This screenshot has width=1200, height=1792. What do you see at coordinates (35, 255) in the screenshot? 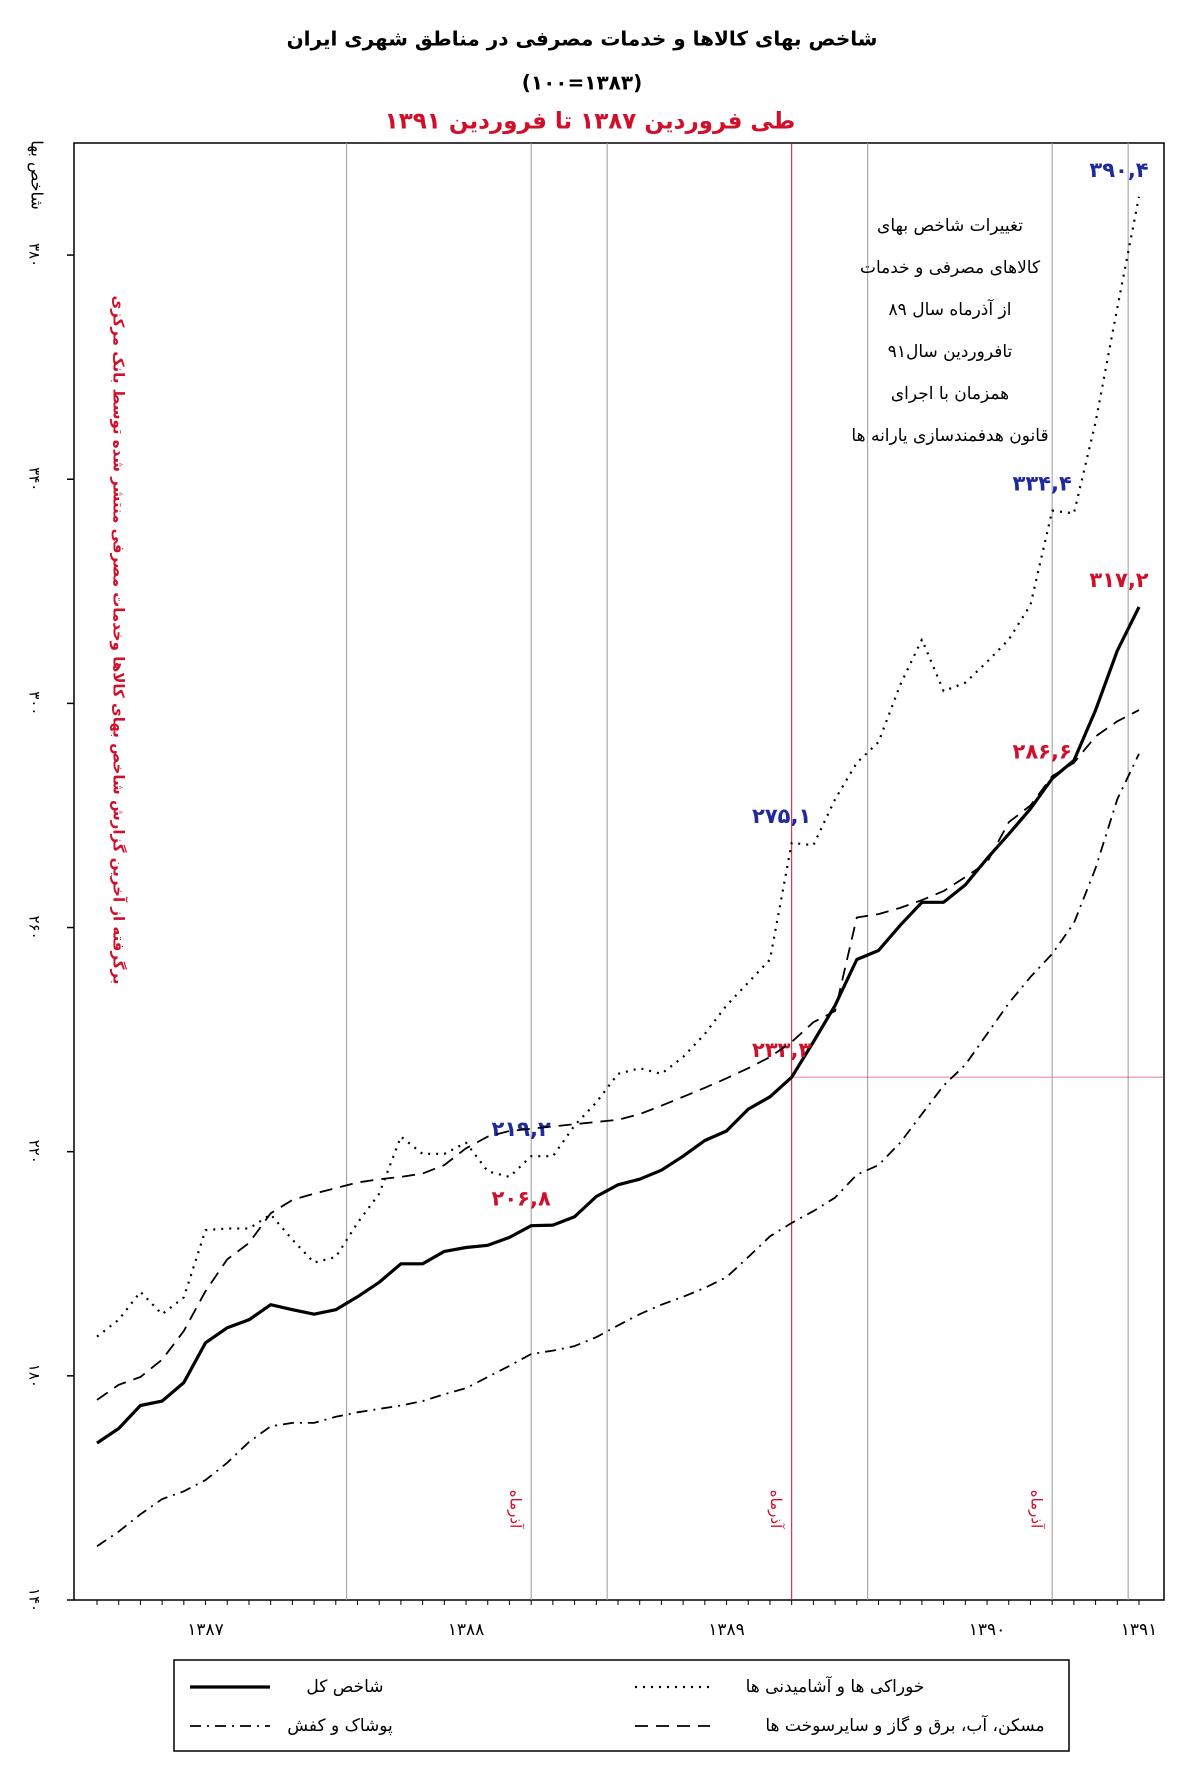
I see `y-tick-label: ۳۸۰` at bounding box center [35, 255].